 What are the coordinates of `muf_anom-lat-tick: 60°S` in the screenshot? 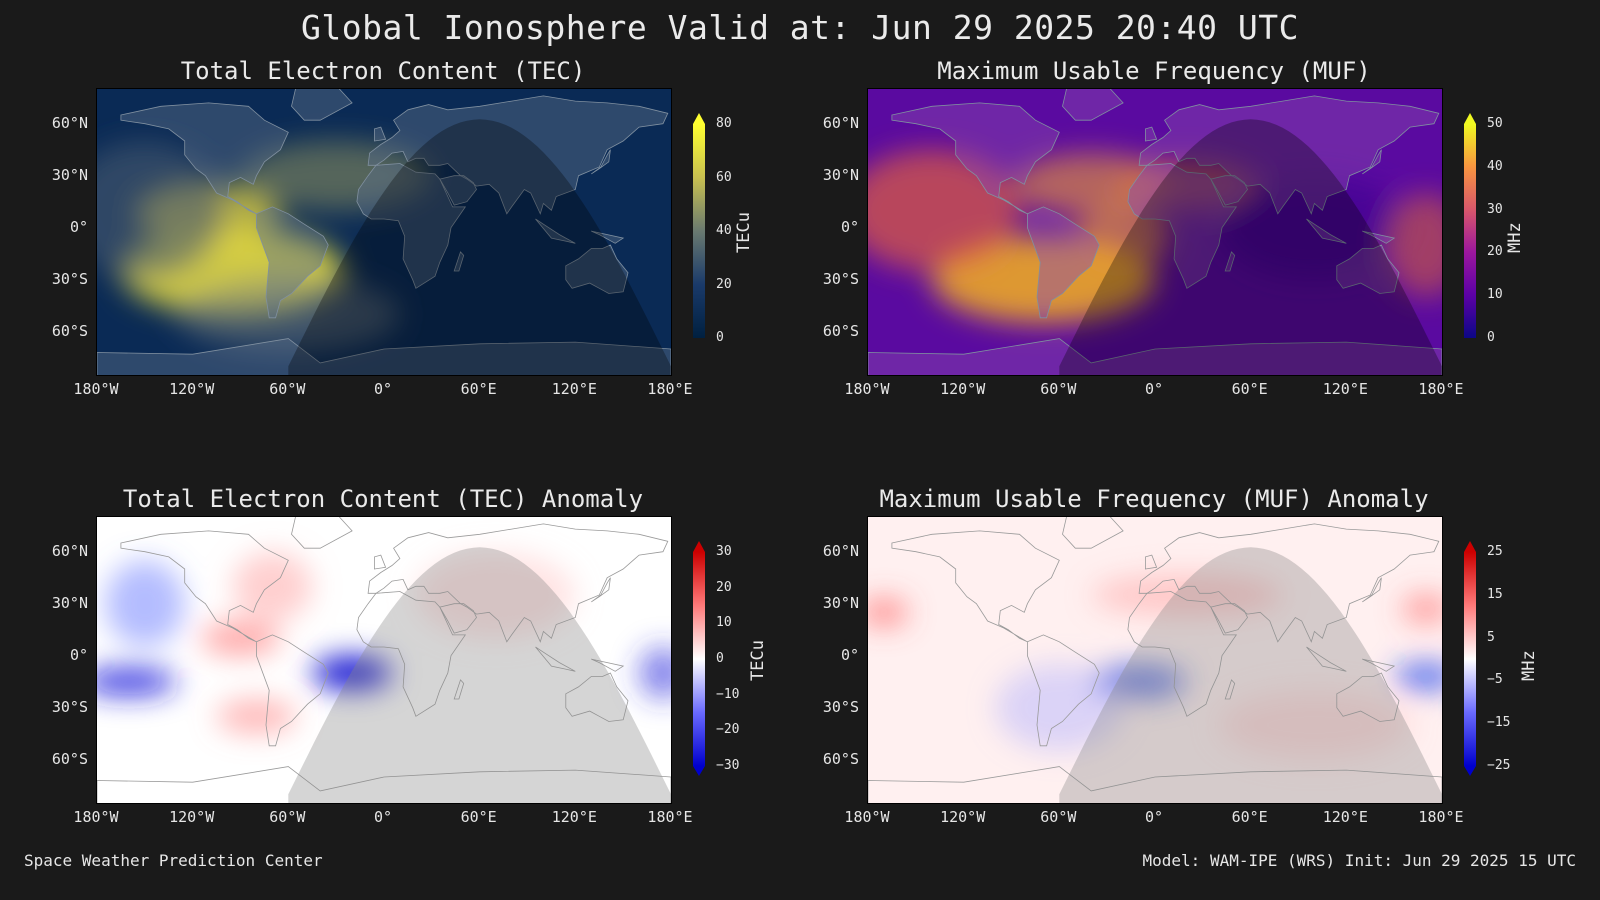 It's located at (840, 758).